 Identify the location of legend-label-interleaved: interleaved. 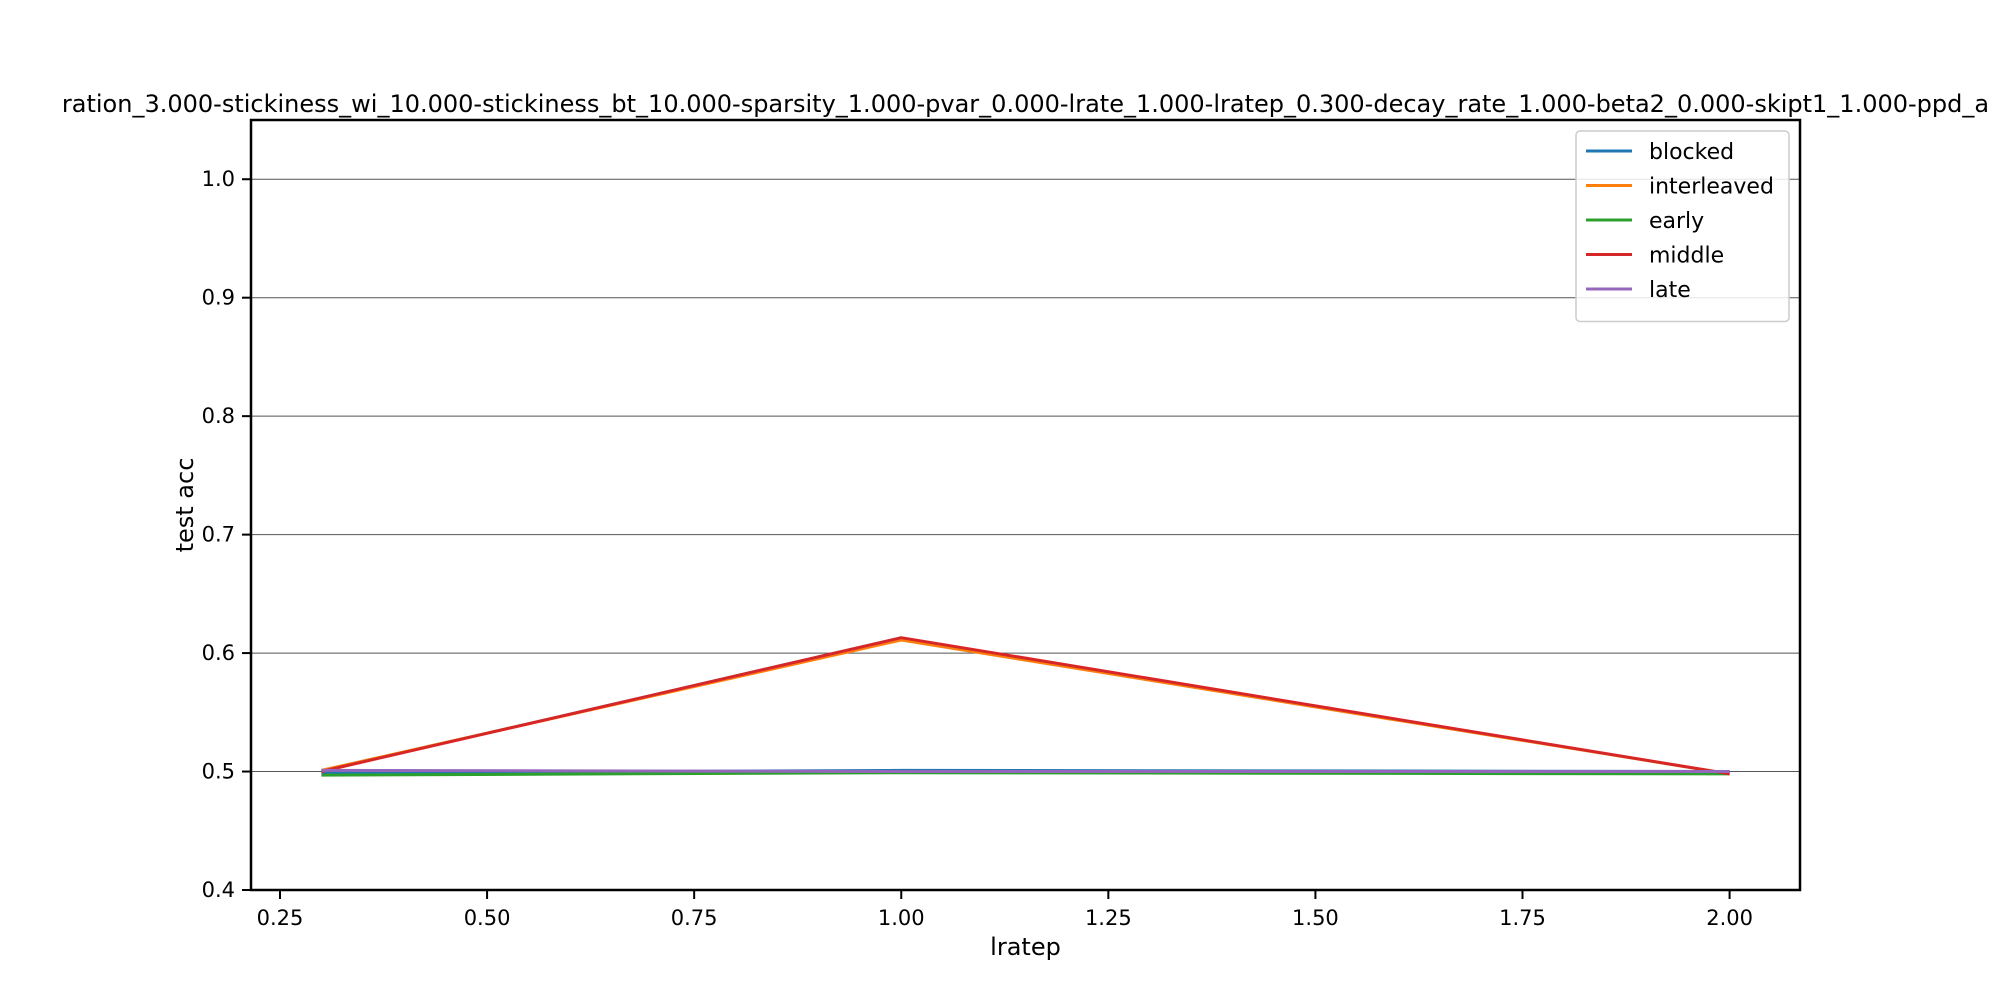
(1711, 187).